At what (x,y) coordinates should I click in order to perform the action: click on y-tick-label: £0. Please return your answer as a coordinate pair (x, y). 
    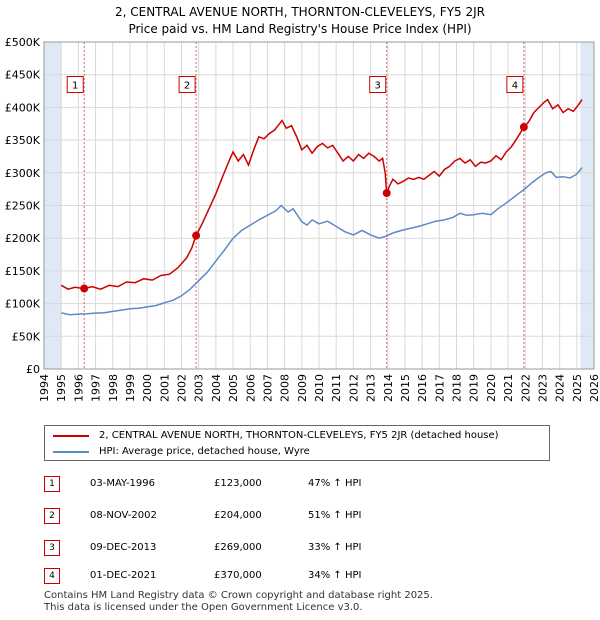
    Looking at the image, I should click on (33, 369).